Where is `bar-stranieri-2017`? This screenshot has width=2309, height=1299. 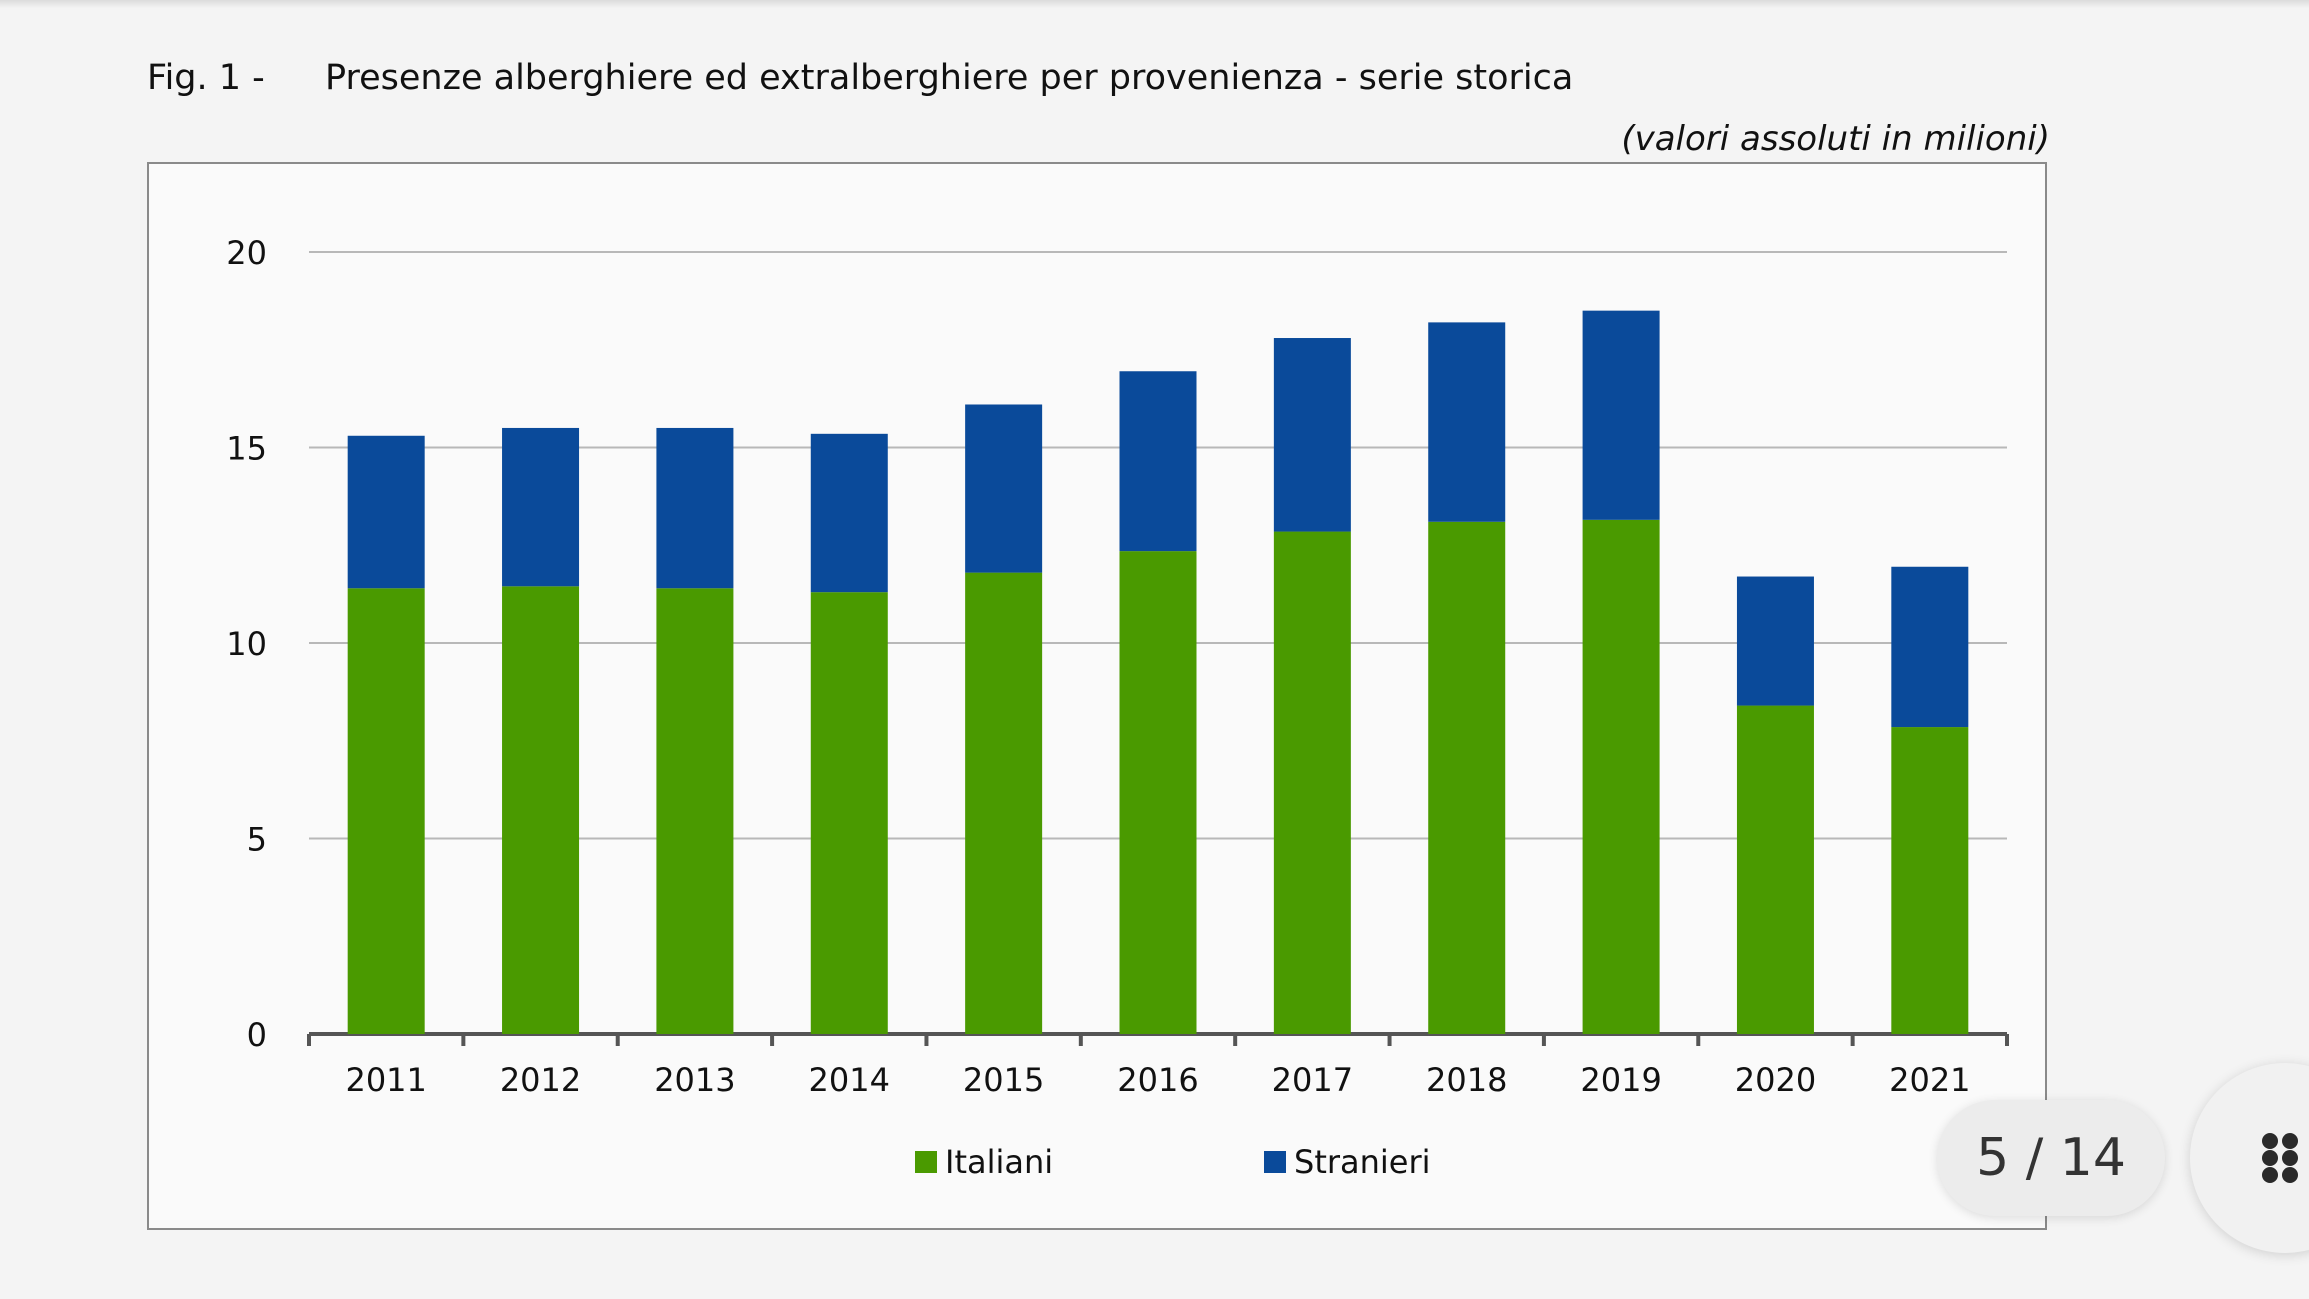 bar-stranieri-2017 is located at coordinates (1312, 435).